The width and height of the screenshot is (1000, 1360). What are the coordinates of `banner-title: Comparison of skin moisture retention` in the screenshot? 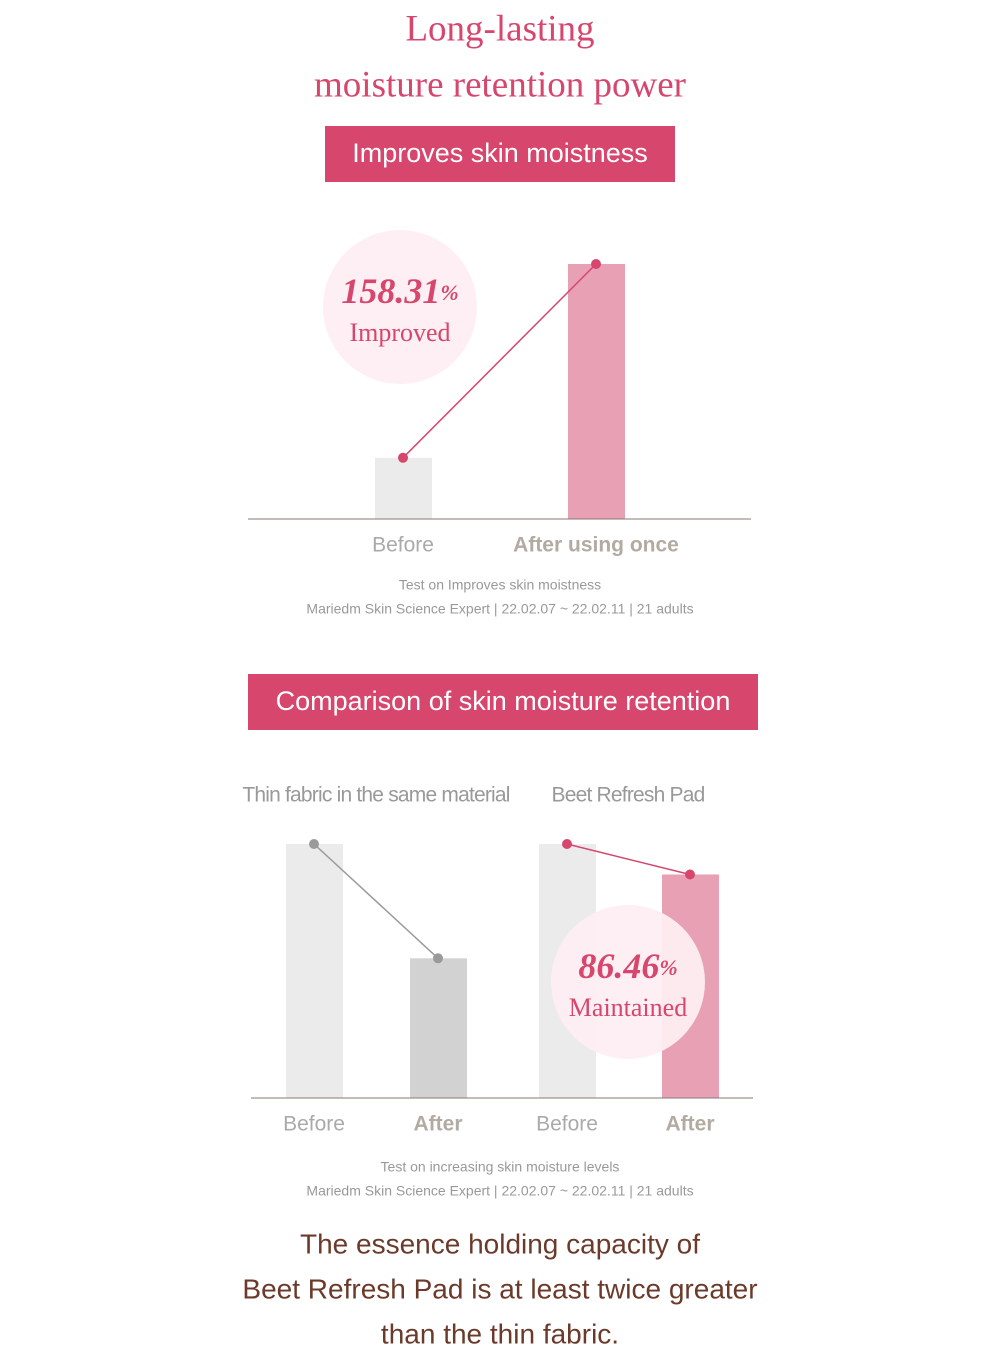 It's located at (503, 701).